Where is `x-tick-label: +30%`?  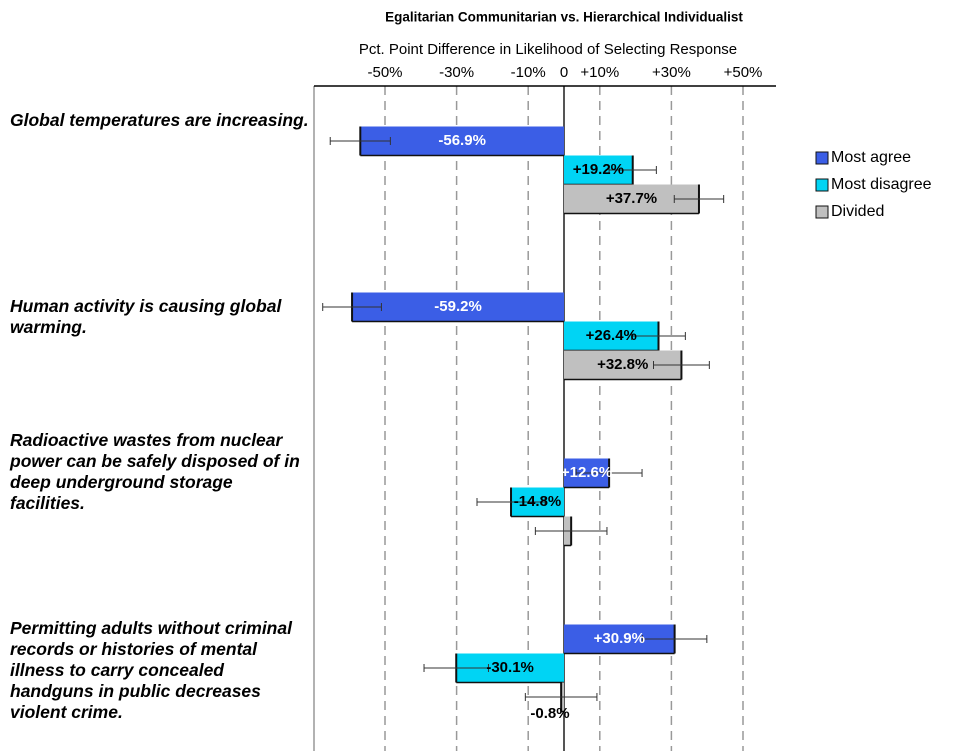 x-tick-label: +30% is located at coordinates (671, 72).